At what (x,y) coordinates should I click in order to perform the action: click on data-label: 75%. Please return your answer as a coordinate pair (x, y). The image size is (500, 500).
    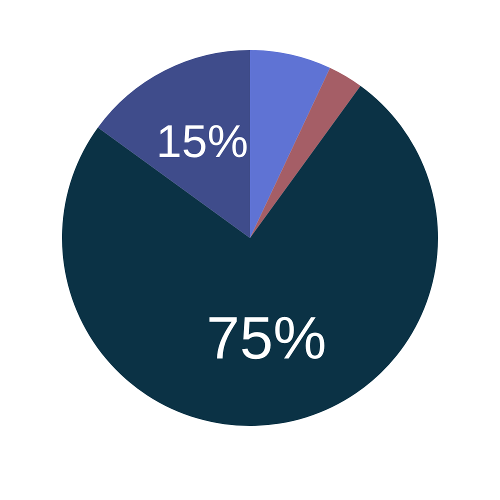
    Looking at the image, I should click on (266, 338).